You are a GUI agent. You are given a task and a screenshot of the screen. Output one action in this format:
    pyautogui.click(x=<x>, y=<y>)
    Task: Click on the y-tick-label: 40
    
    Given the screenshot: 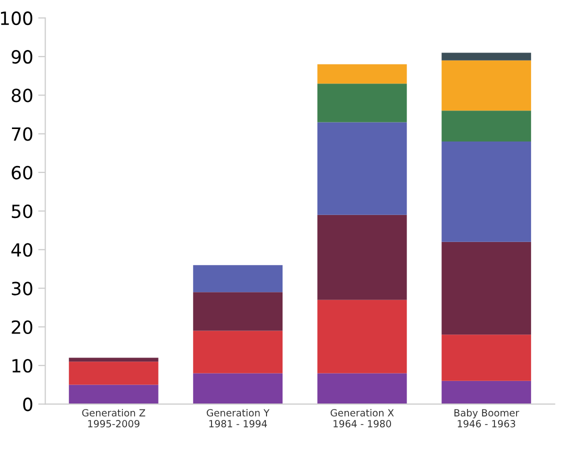 What is the action you would take?
    pyautogui.click(x=21, y=250)
    